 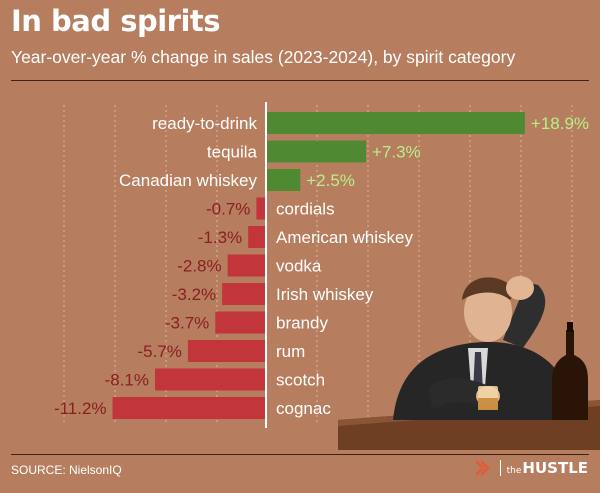 I want to click on category-label-8: rum, so click(x=290, y=351).